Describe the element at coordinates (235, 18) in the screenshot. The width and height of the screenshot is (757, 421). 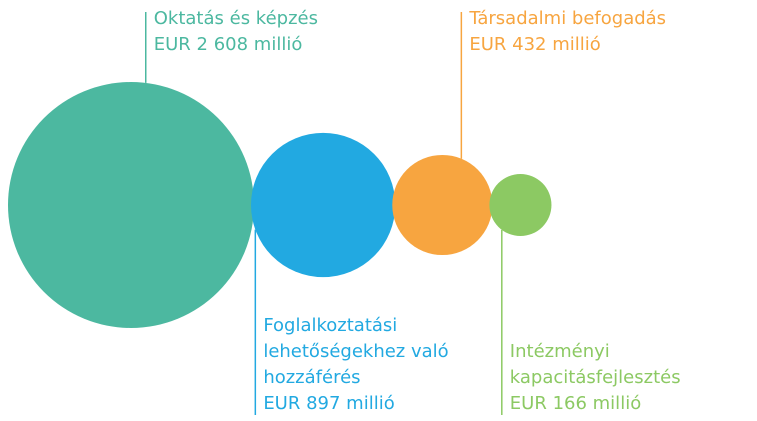
I see `category-name: Oktatás és képzés` at that location.